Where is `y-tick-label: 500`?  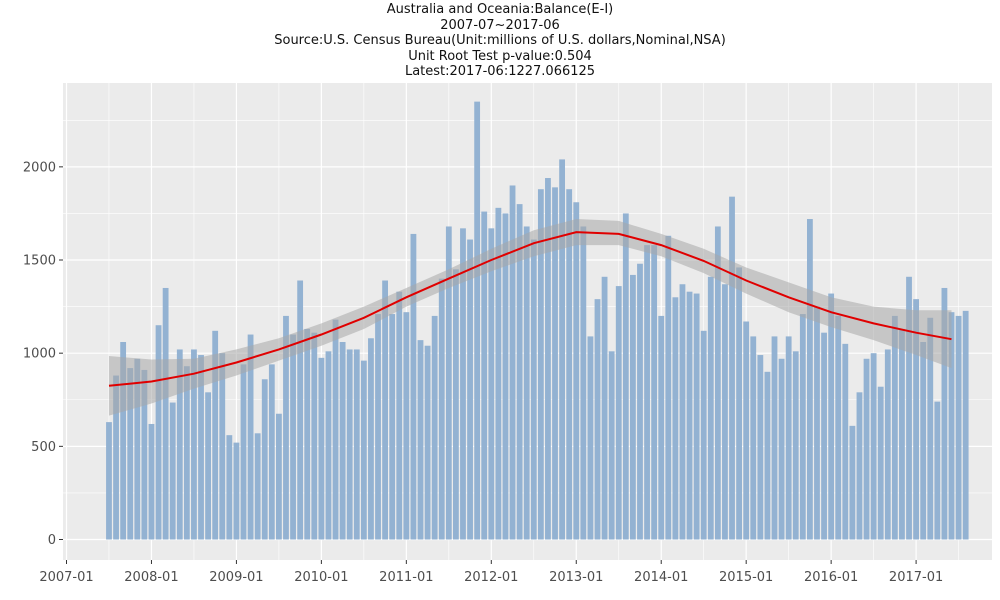
y-tick-label: 500 is located at coordinates (43, 447).